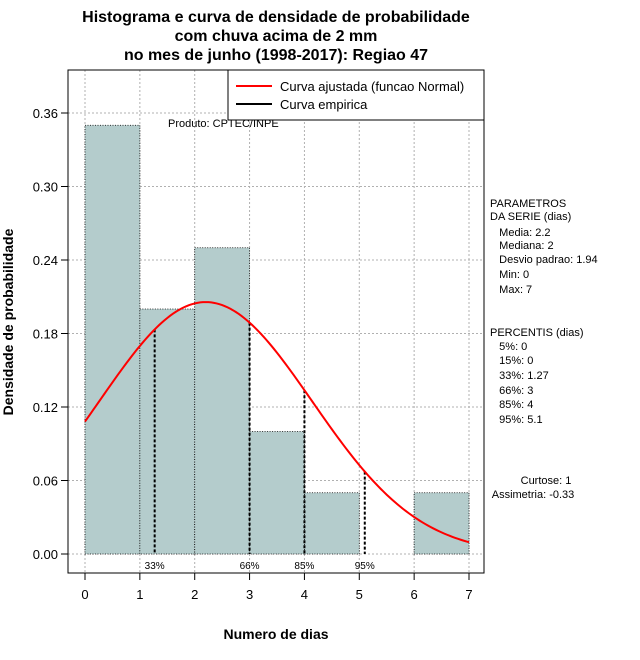 This screenshot has height=660, width=640. I want to click on product-credit: Produto: CPTEC/INPE, so click(223, 124).